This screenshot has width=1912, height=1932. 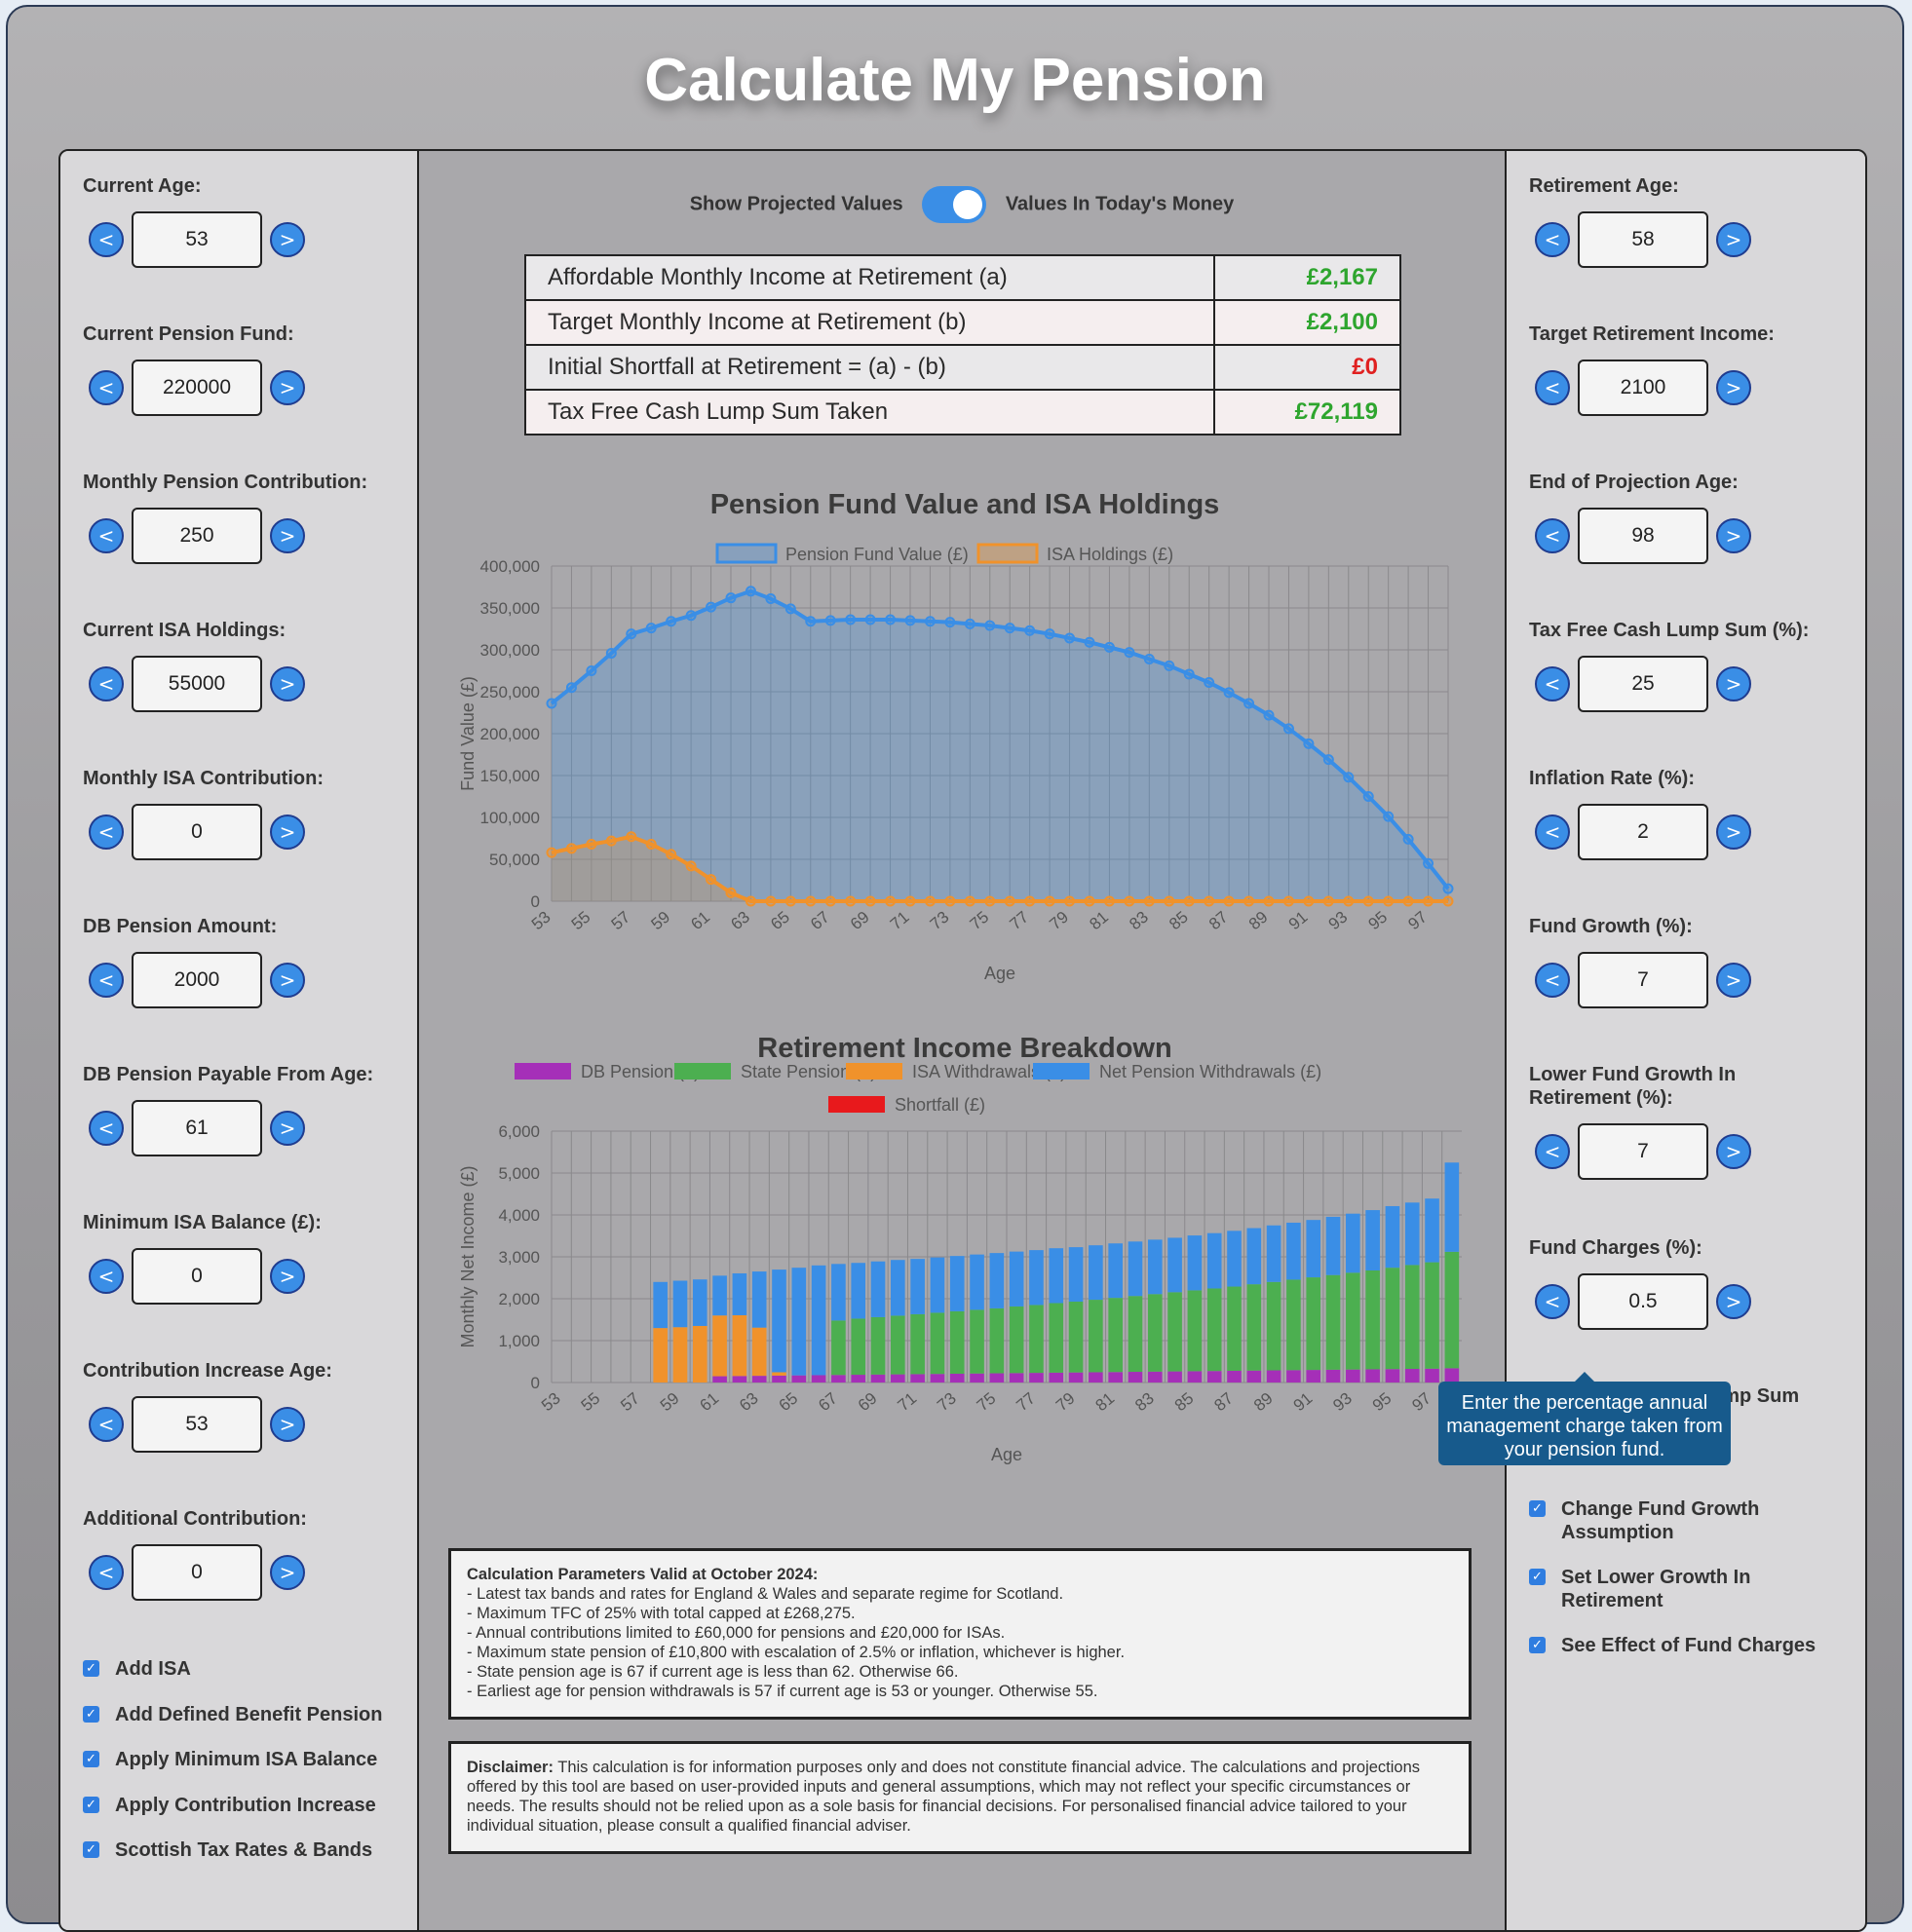 What do you see at coordinates (197, 1424) in the screenshot?
I see `contribution-increase-age-input: 53` at bounding box center [197, 1424].